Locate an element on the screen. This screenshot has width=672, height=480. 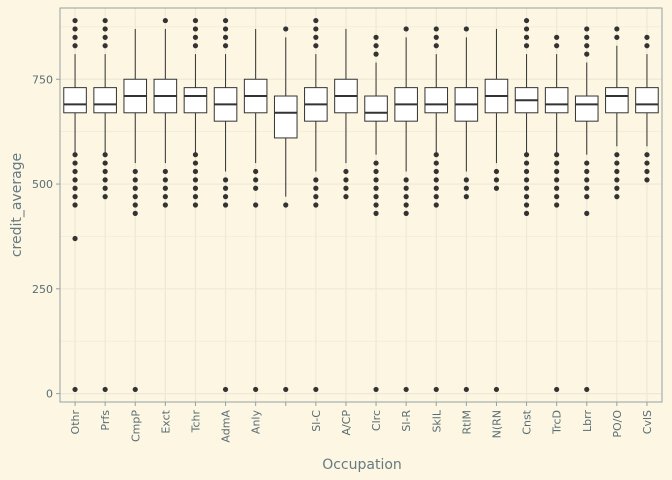
x-axis-title: Occupation is located at coordinates (362, 465).